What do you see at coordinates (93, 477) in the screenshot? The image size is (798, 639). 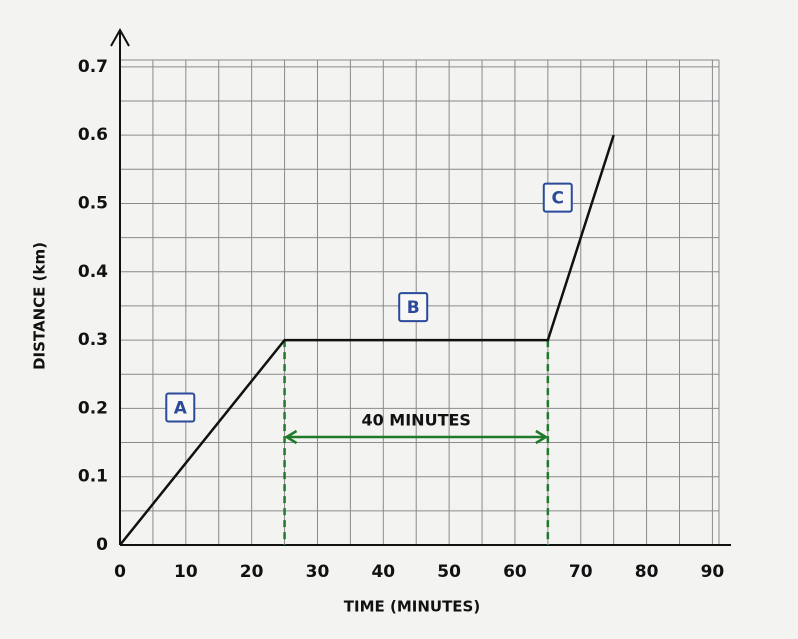 I see `y-tick-label: 0.1` at bounding box center [93, 477].